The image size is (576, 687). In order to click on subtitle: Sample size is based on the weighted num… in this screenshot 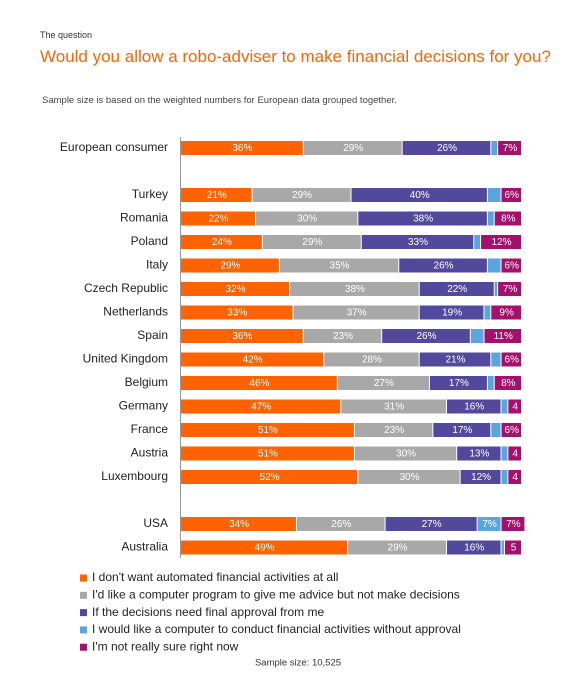, I will do `click(219, 100)`.